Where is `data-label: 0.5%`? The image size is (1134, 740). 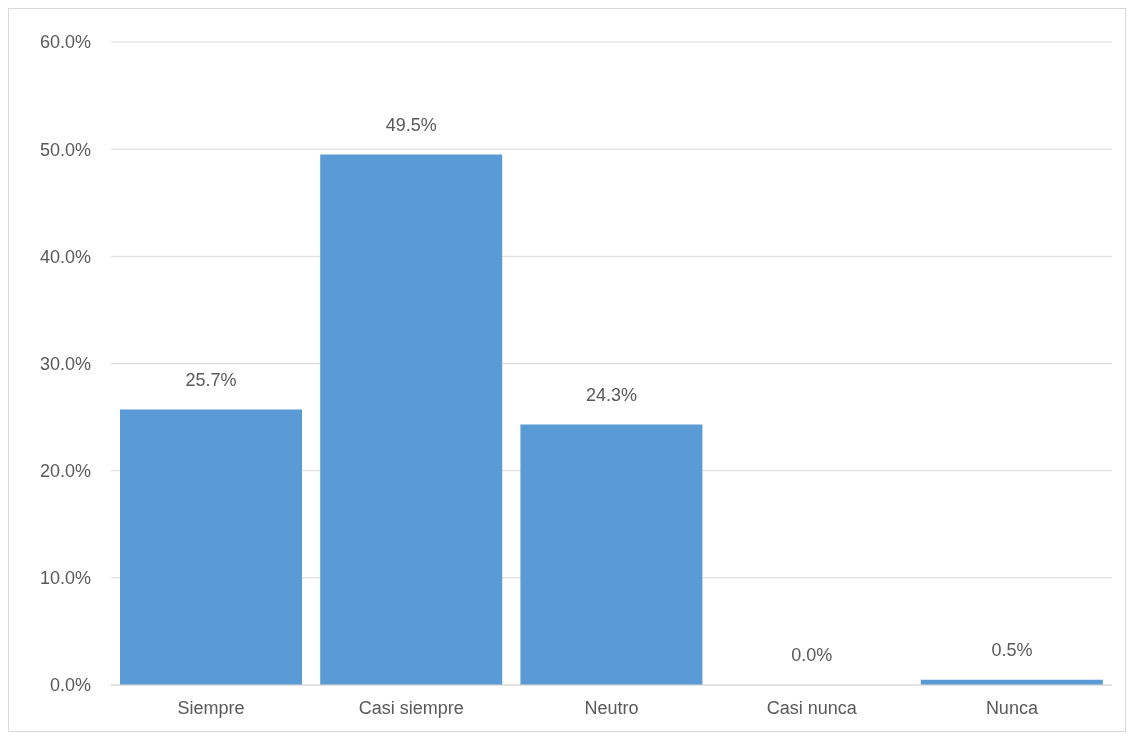 data-label: 0.5% is located at coordinates (1012, 649).